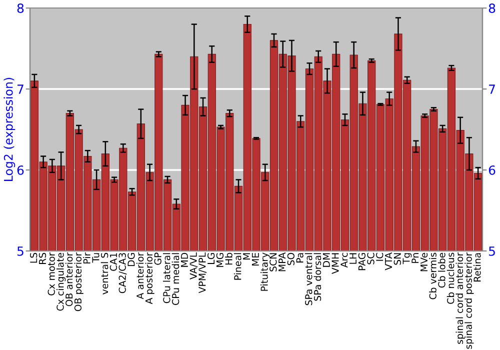  Describe the element at coordinates (424, 262) in the screenshot. I see `x-tick-label: MVe` at that location.